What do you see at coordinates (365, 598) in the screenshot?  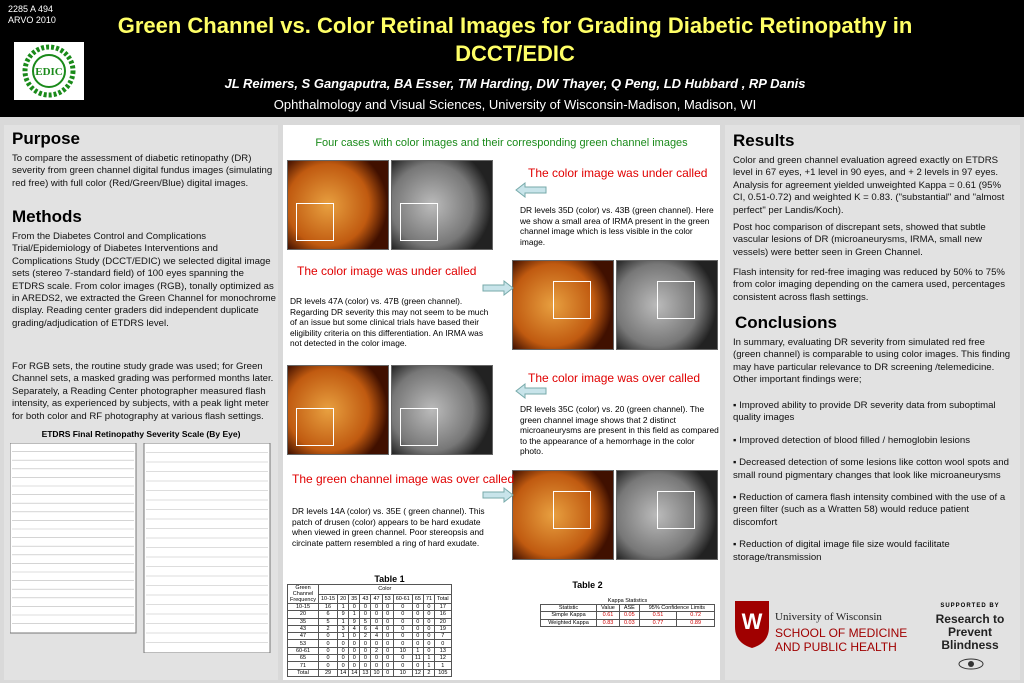 I see `column-label: 43` at bounding box center [365, 598].